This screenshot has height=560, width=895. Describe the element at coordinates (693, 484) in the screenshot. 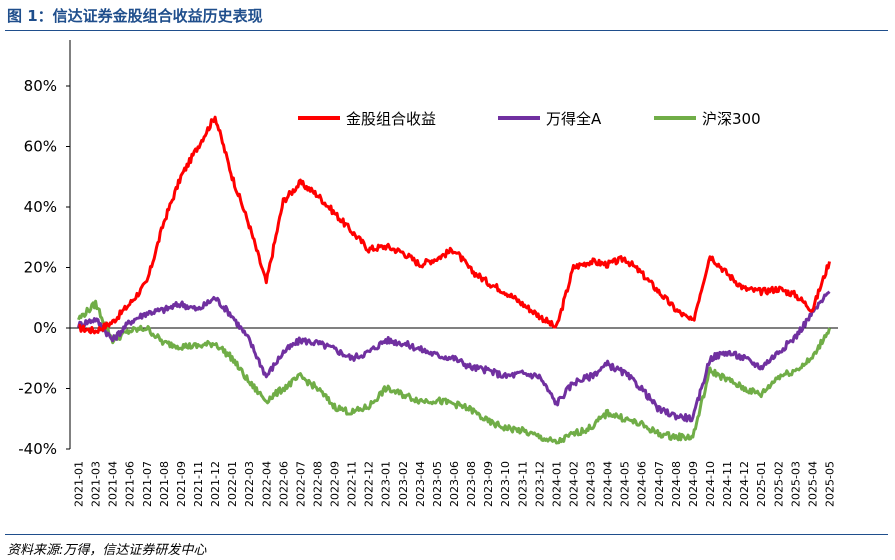

I see `x-tick-label: 2024-09` at that location.